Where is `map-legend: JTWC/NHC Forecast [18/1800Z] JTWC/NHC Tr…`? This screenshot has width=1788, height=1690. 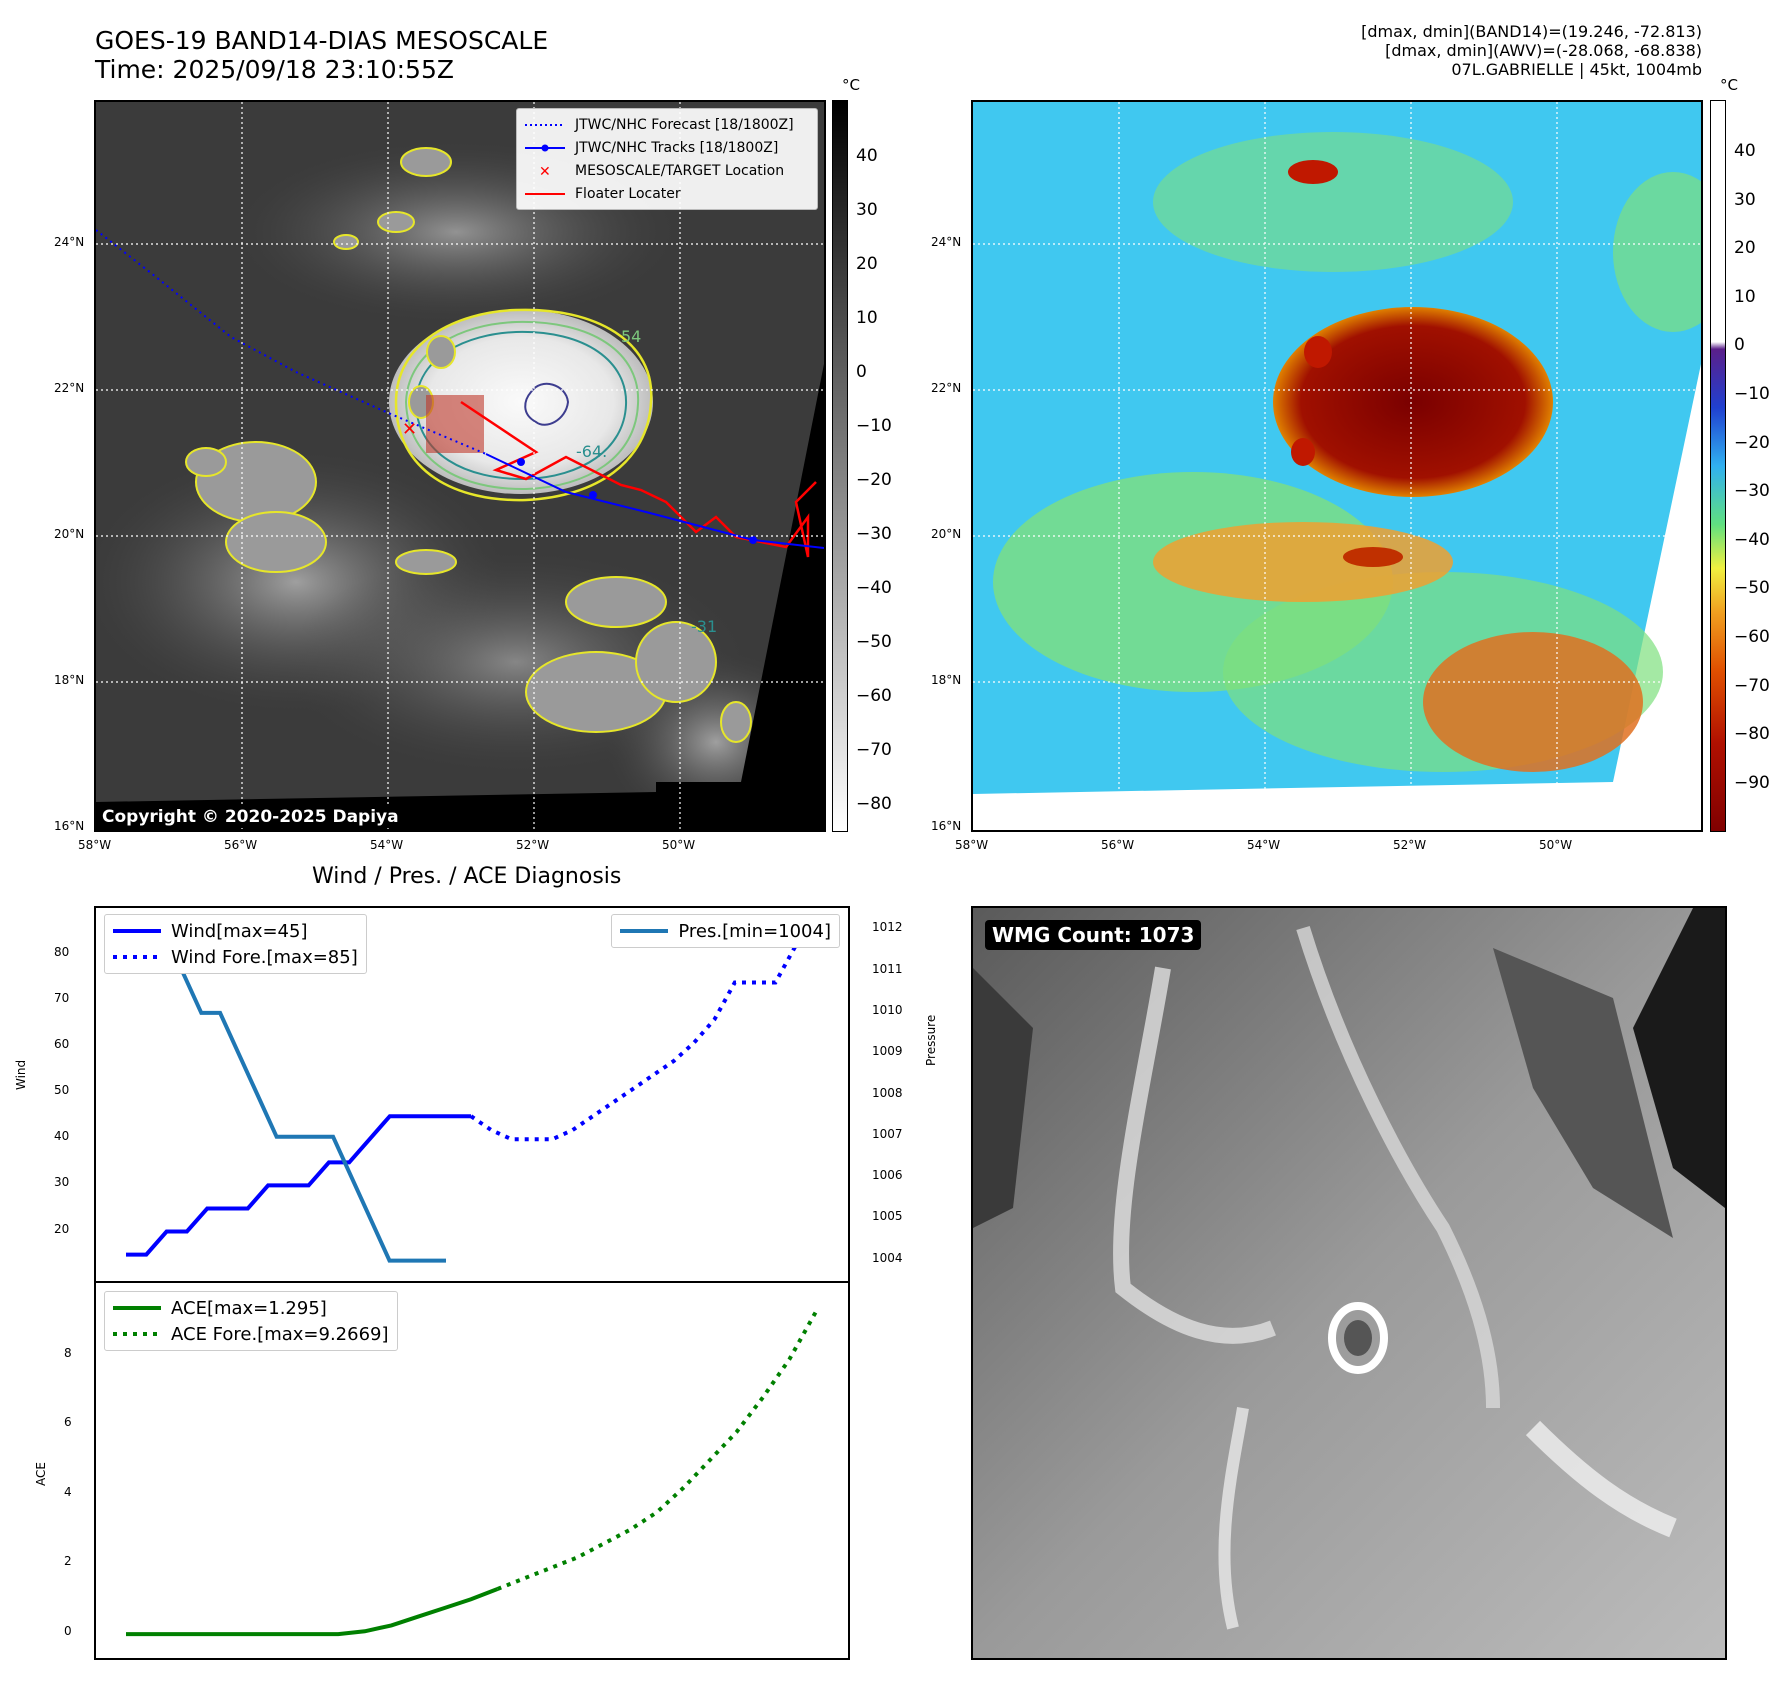 map-legend: JTWC/NHC Forecast [18/1800Z] JTWC/NHC Tr… is located at coordinates (667, 159).